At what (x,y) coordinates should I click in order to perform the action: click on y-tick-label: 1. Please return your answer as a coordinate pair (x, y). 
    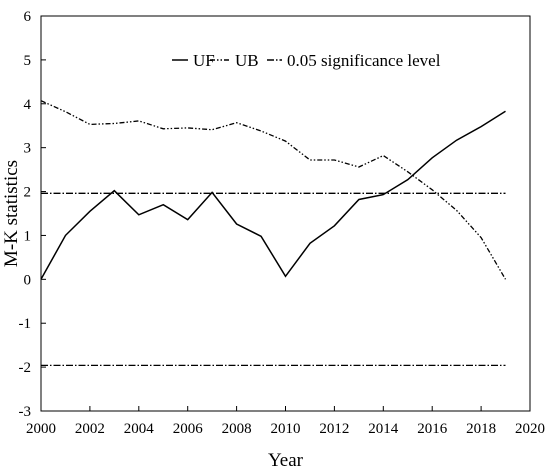
    Looking at the image, I should click on (28, 236).